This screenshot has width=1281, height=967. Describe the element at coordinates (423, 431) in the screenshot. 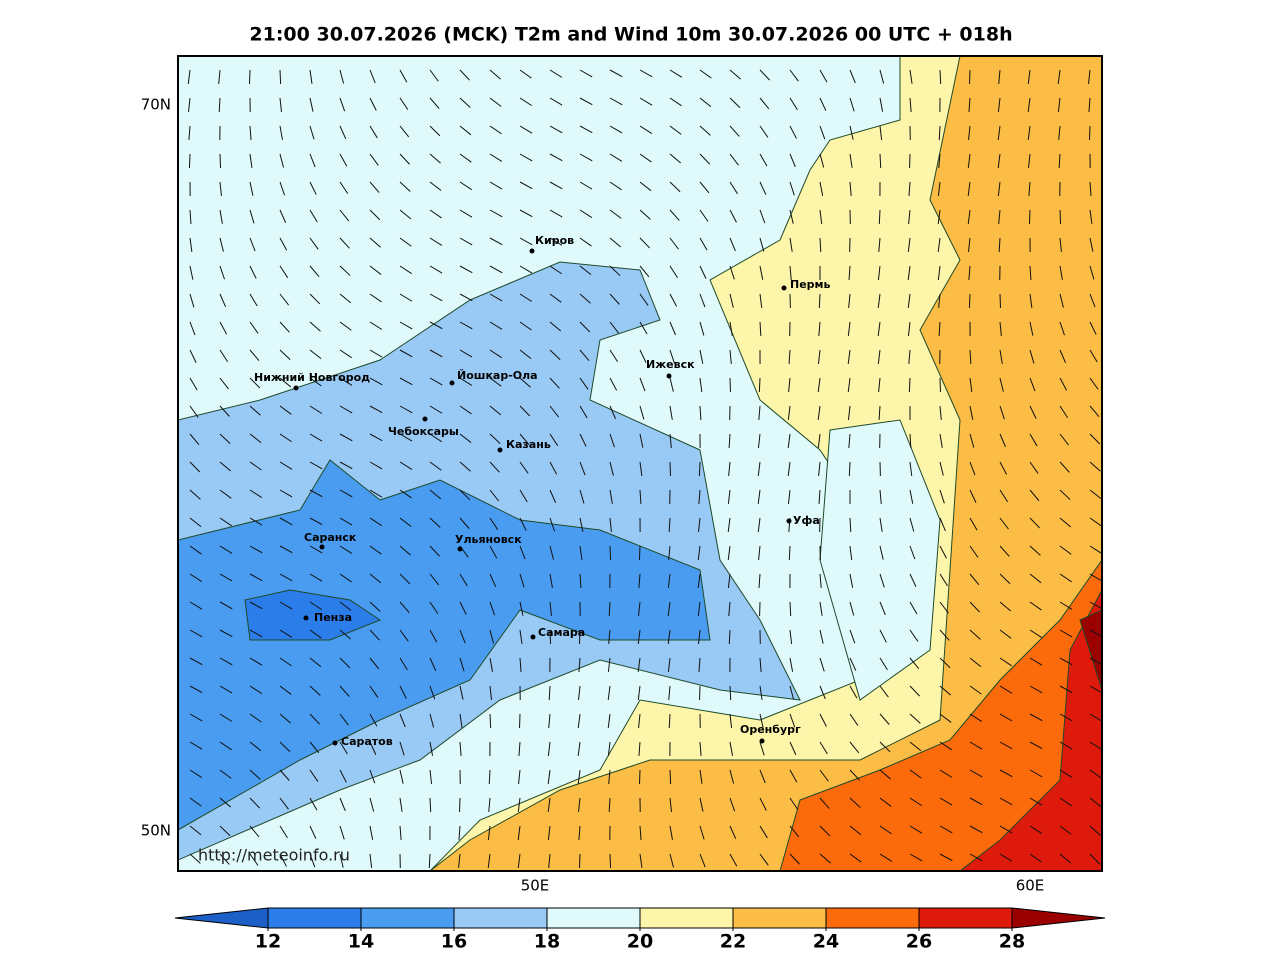

I see `city-label: Чебоксары` at that location.